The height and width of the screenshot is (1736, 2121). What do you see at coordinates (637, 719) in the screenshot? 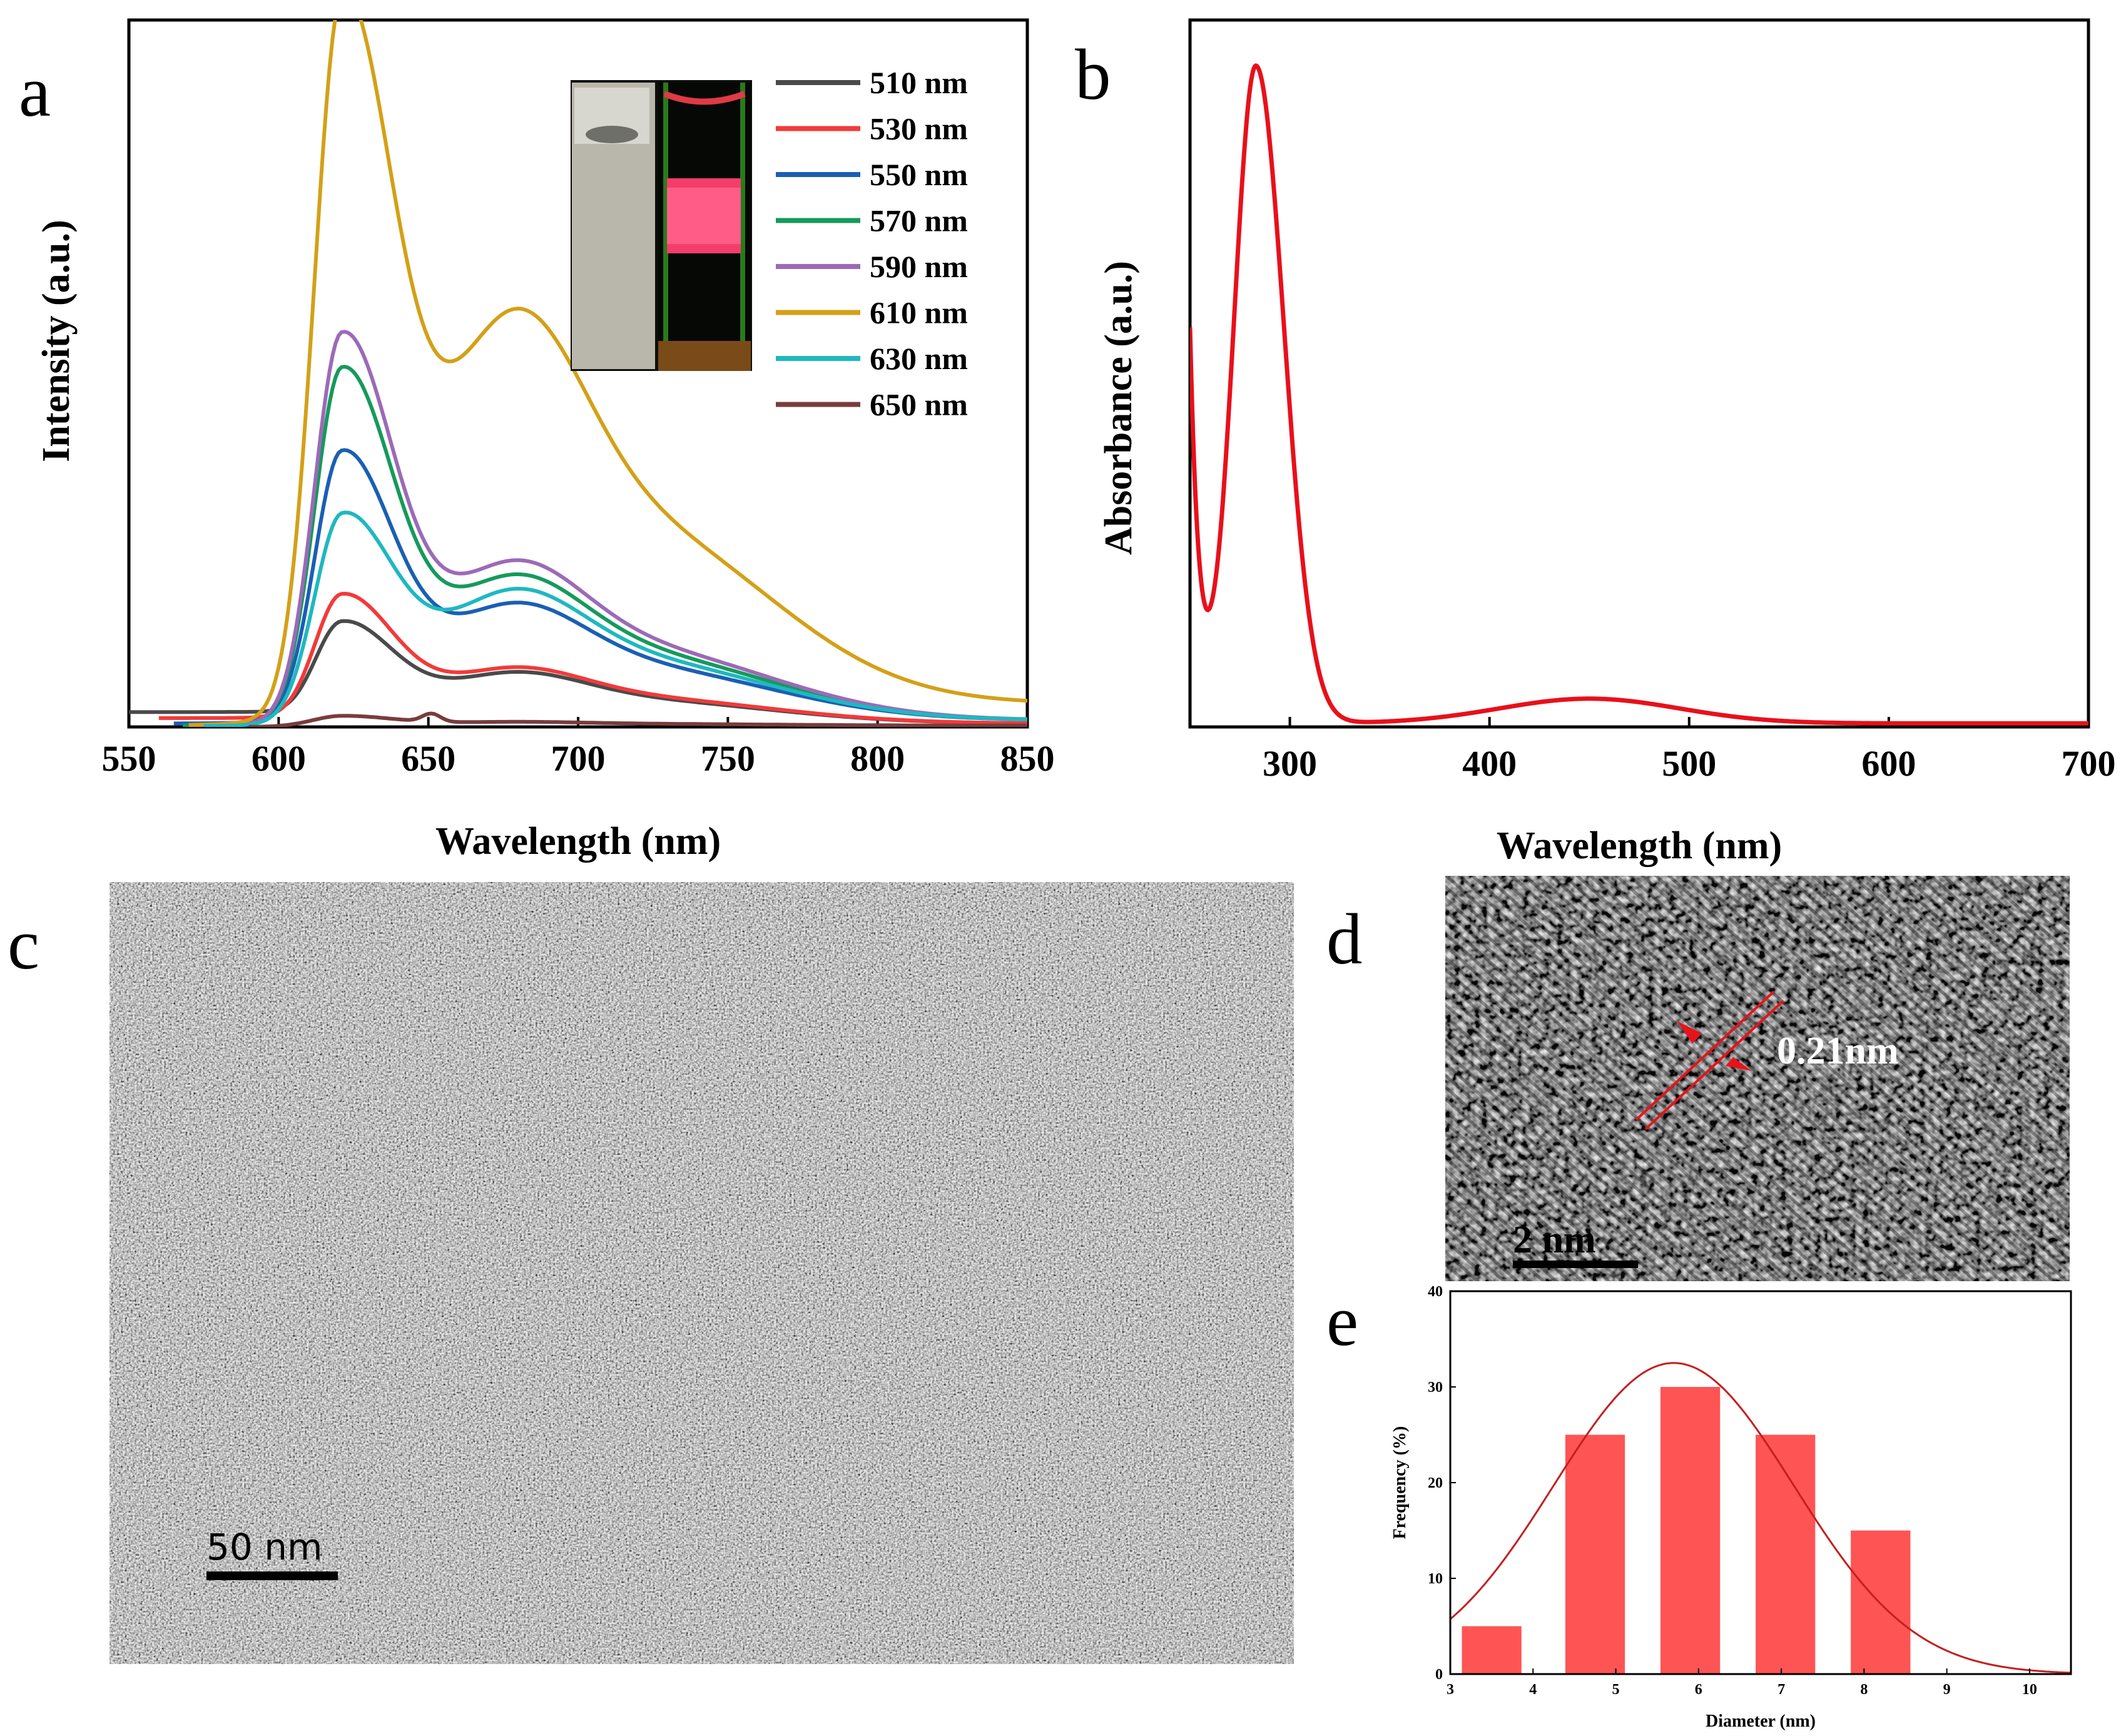
I see `a-series-line-650-nm` at bounding box center [637, 719].